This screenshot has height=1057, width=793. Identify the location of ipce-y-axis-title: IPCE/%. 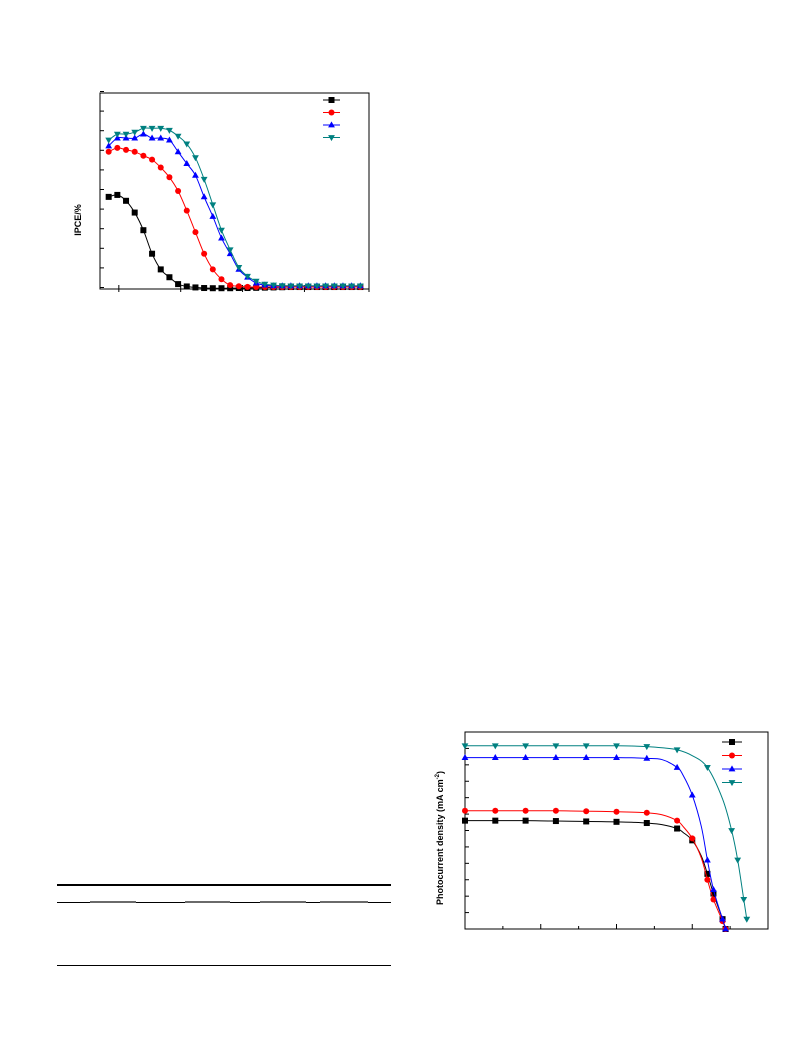
(78, 220).